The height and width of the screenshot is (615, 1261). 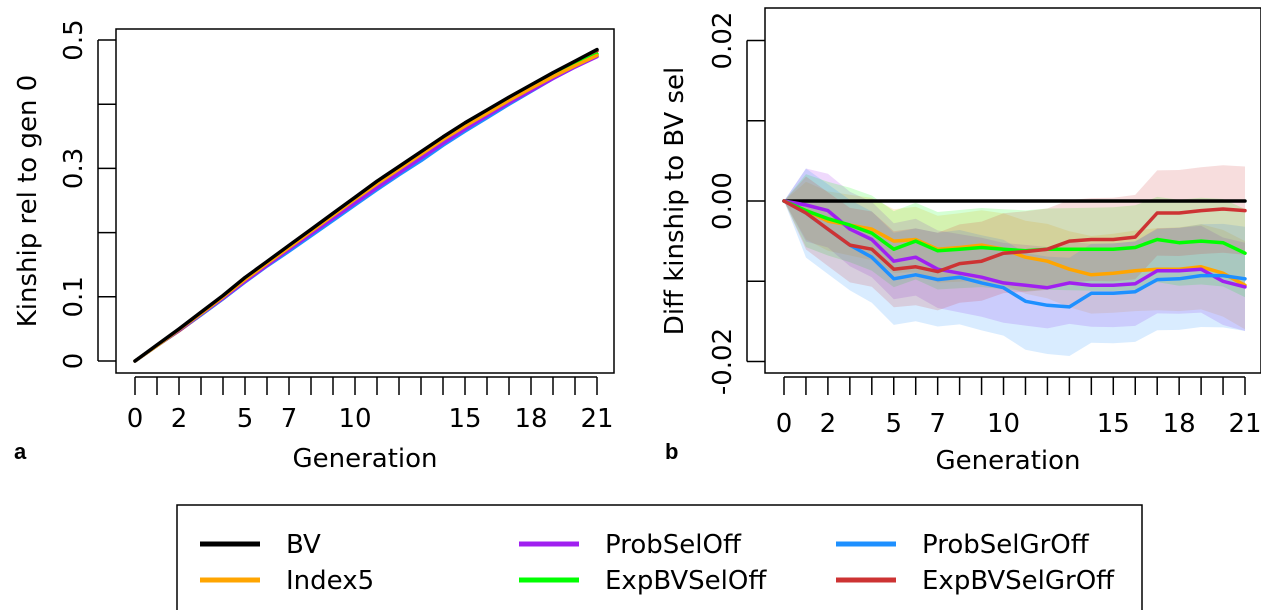 I want to click on panel-a-x-axis-title: Generation, so click(x=364, y=459).